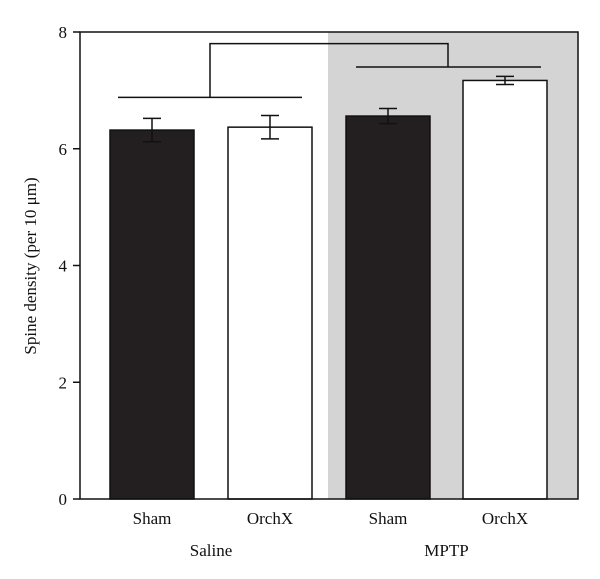  I want to click on error-bar-mptp-orchx, so click(505, 80).